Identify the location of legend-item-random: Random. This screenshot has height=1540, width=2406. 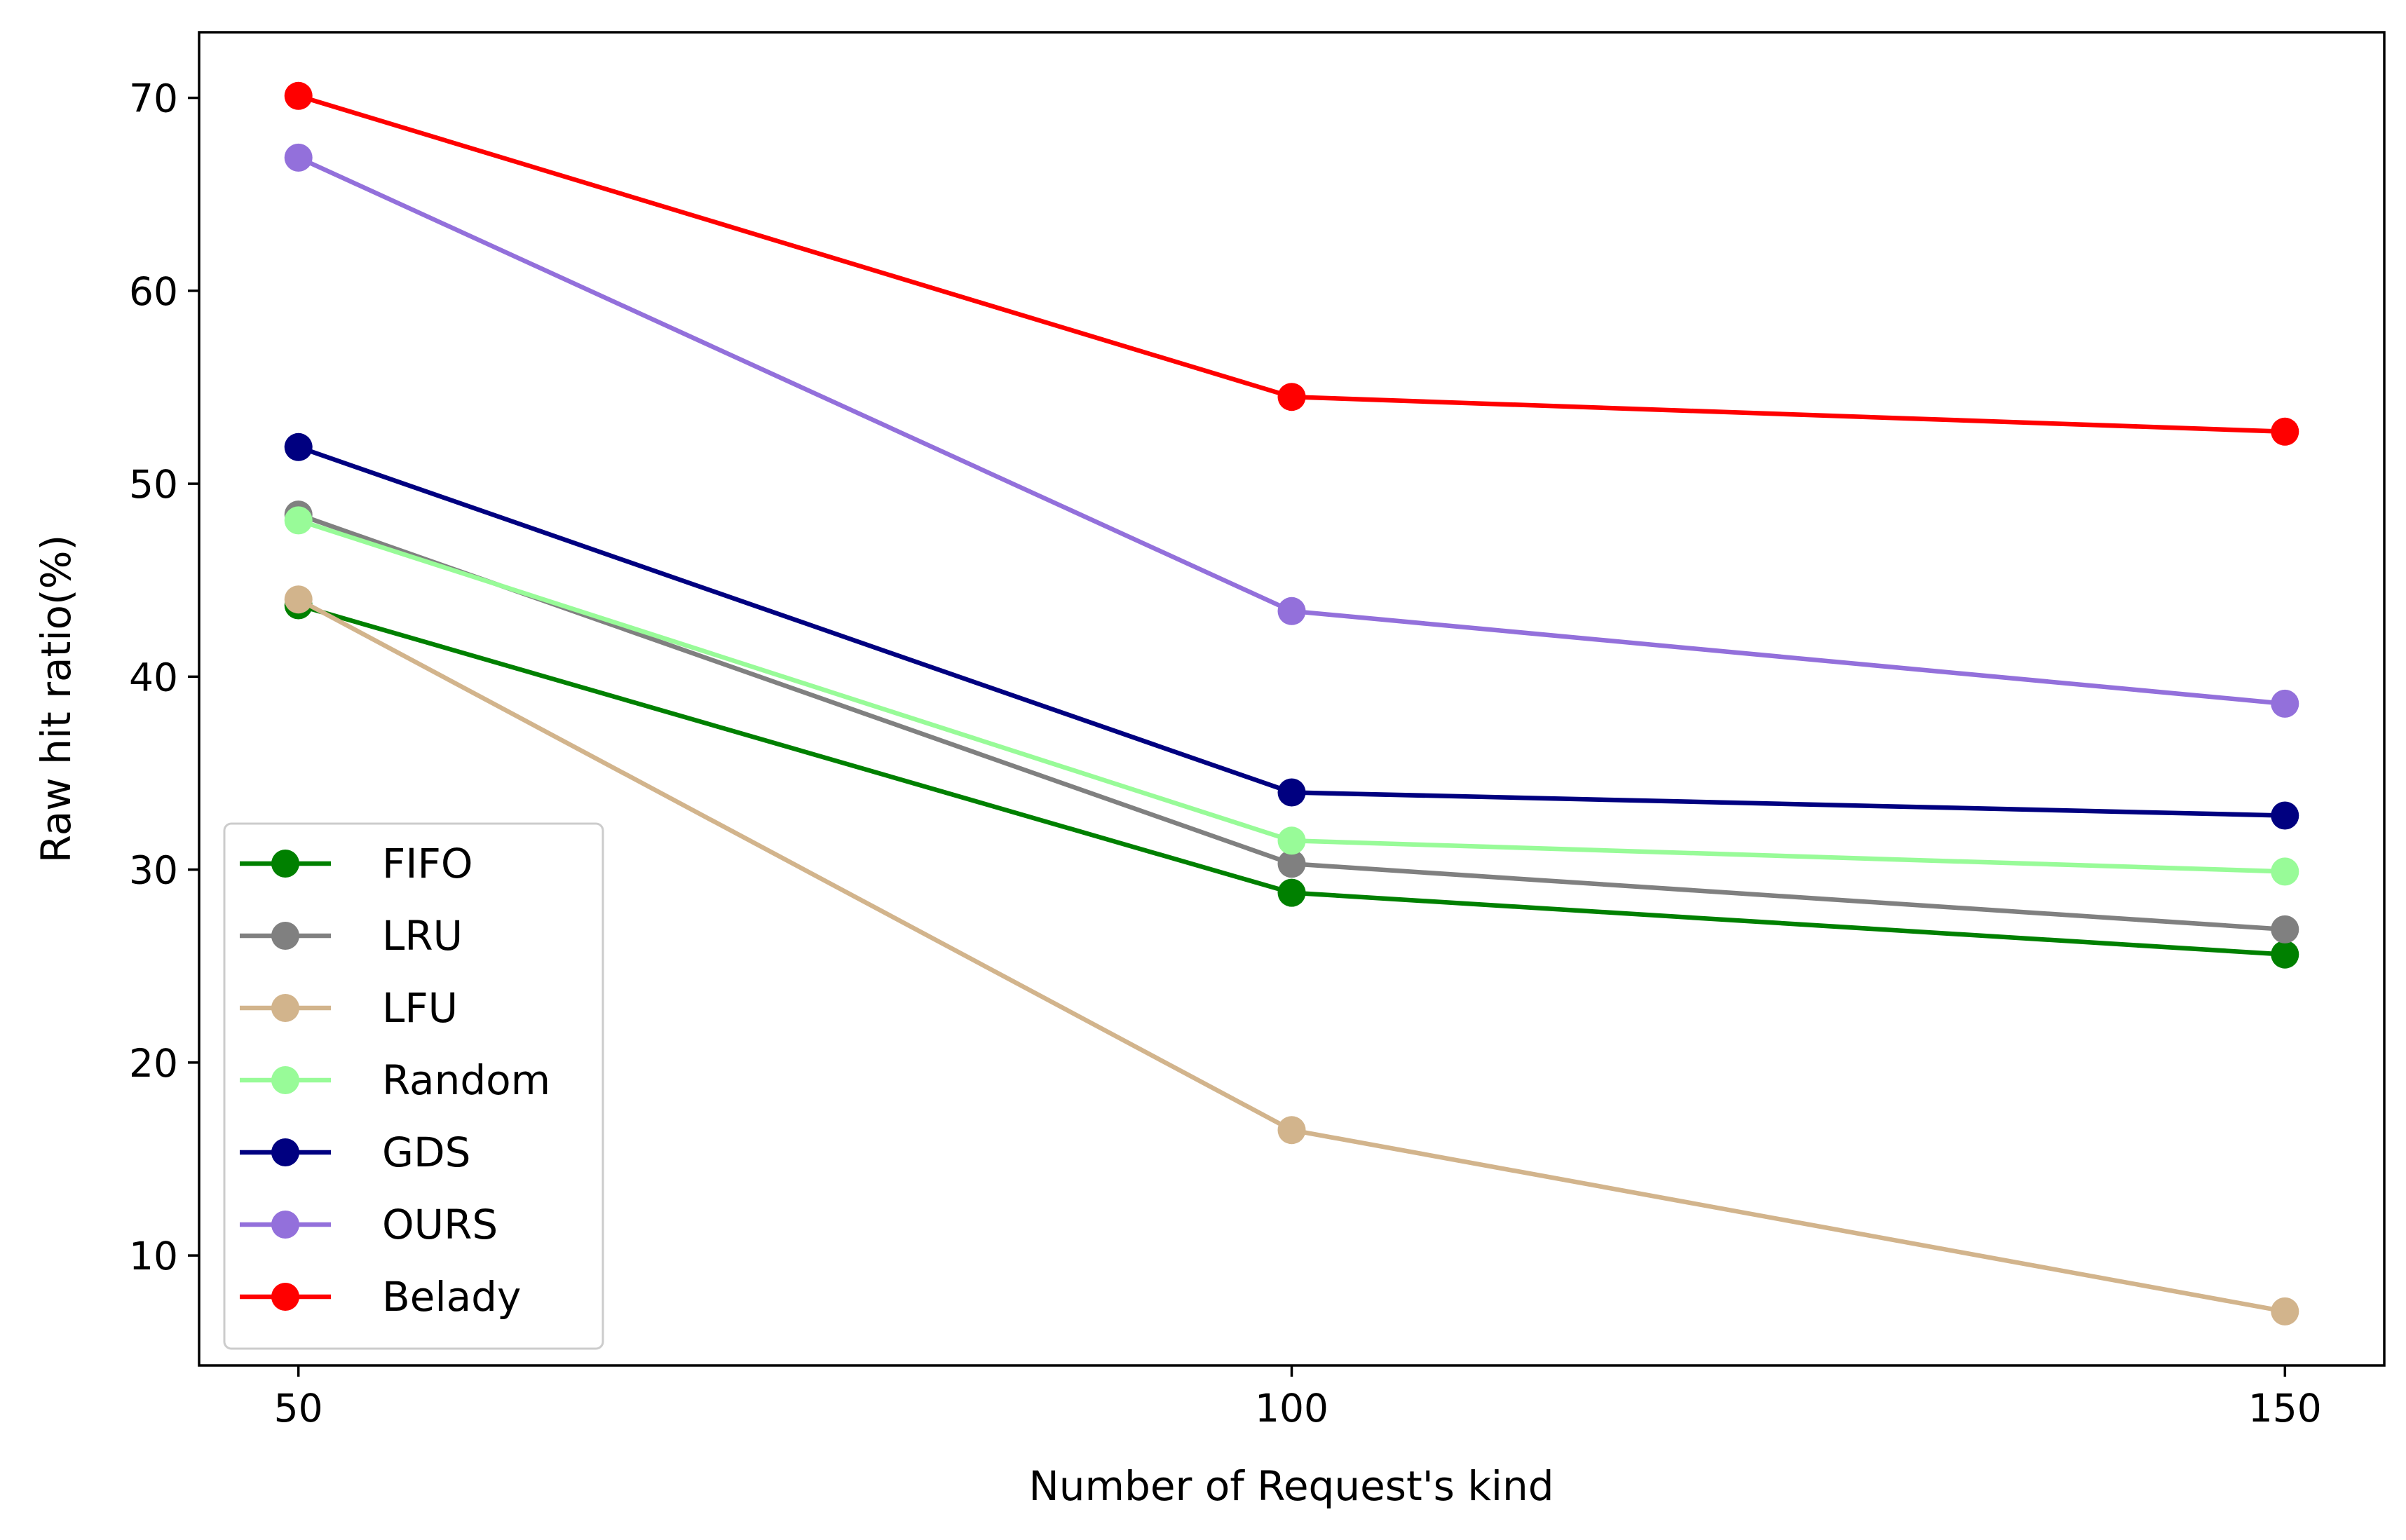
(395, 1080).